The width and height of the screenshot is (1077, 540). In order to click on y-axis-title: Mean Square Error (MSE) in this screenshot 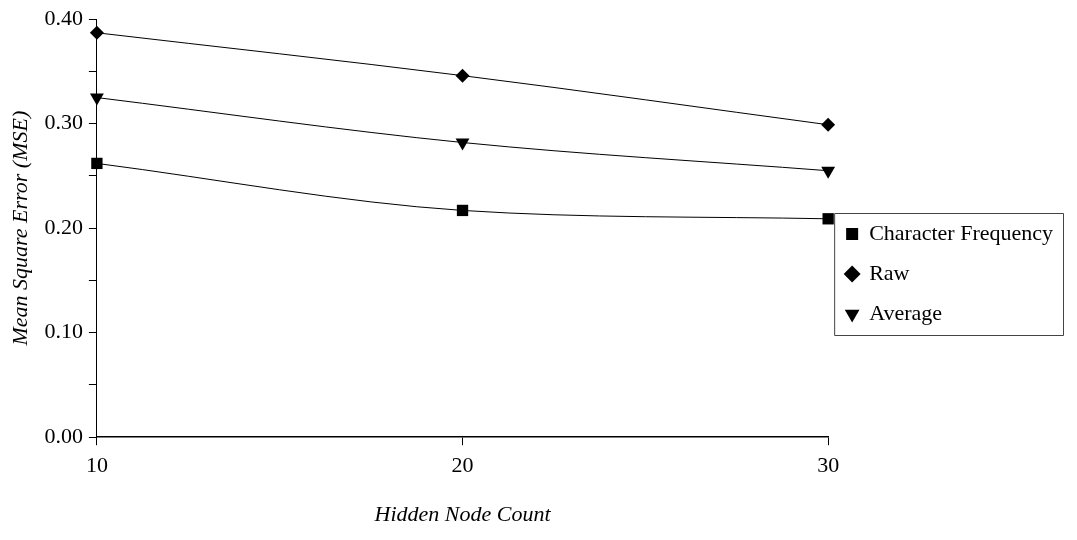, I will do `click(19, 228)`.